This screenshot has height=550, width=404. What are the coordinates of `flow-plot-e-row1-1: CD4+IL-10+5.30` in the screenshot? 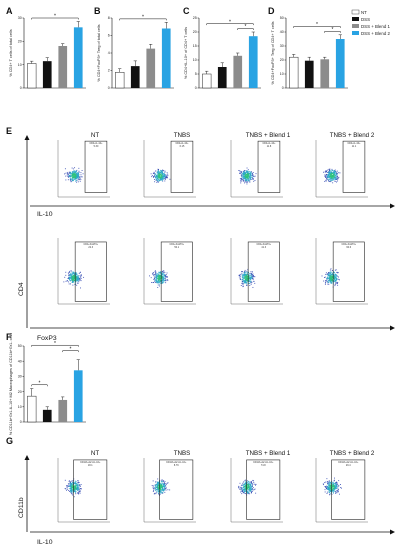 It's located at (83, 169).